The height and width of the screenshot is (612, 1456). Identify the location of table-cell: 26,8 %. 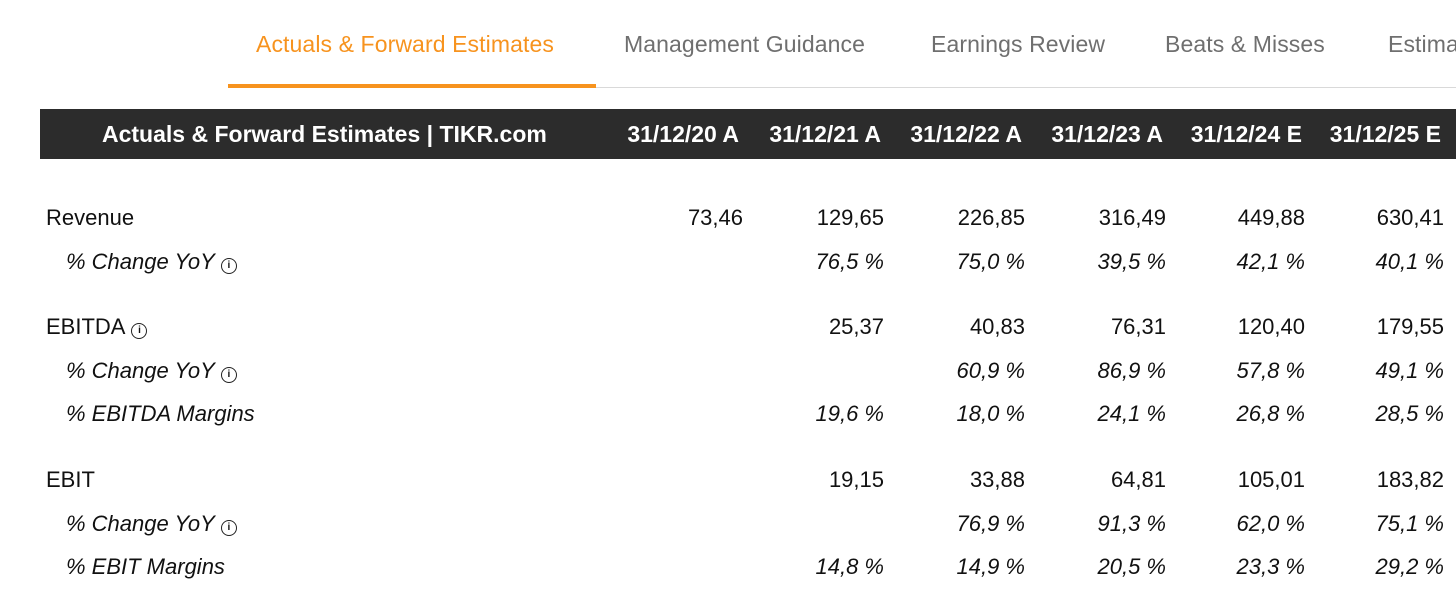
(1271, 413).